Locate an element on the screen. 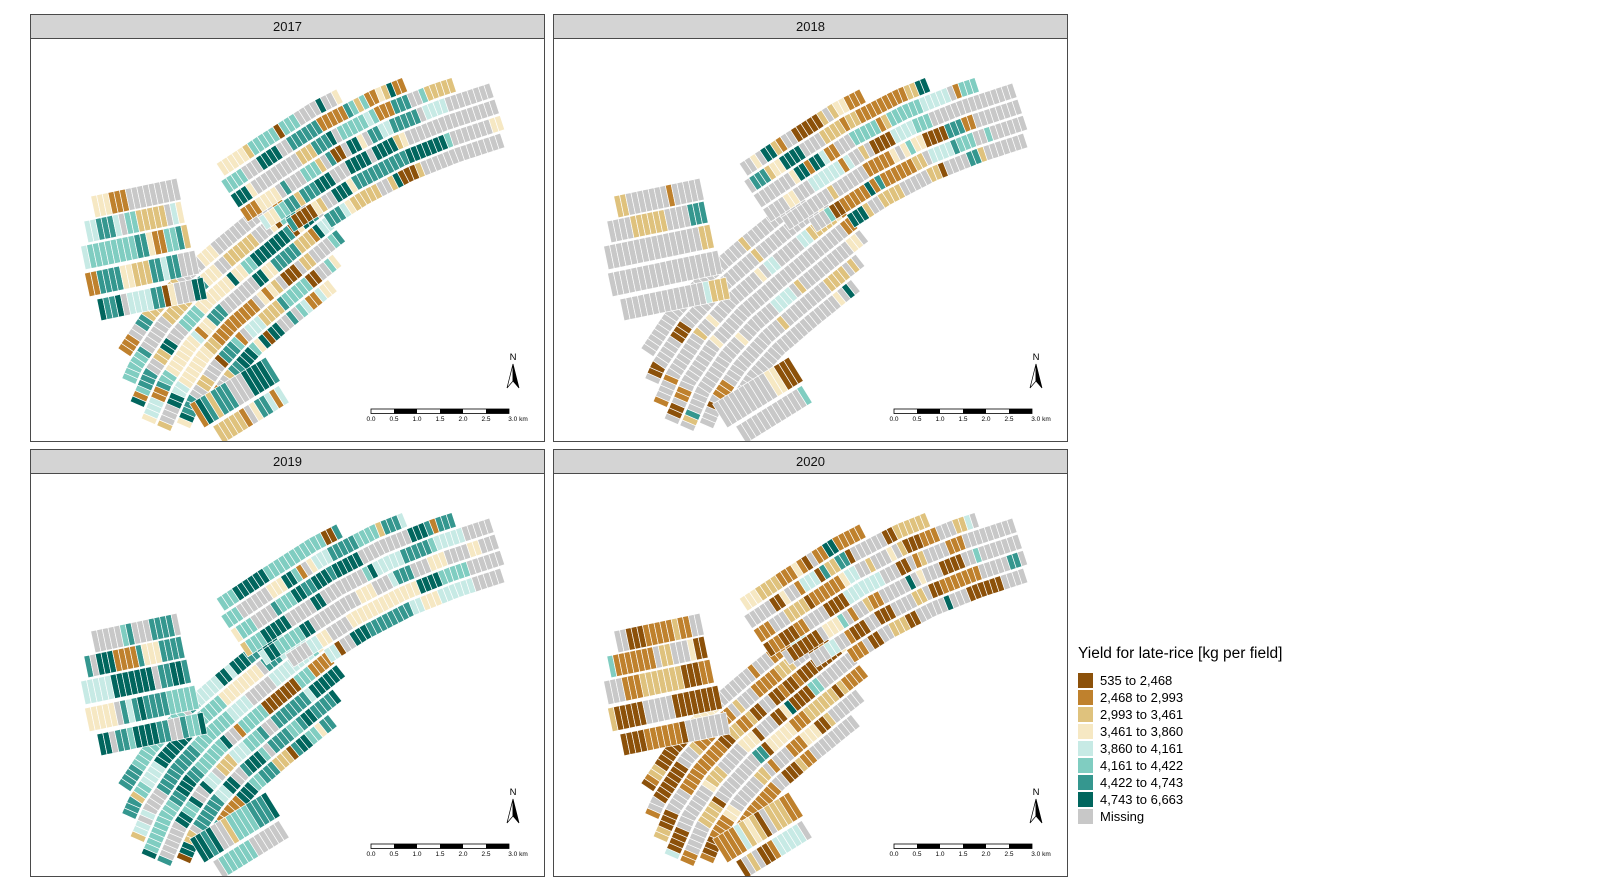  legend-item: 3,860 to 4,161 is located at coordinates (1180, 748).